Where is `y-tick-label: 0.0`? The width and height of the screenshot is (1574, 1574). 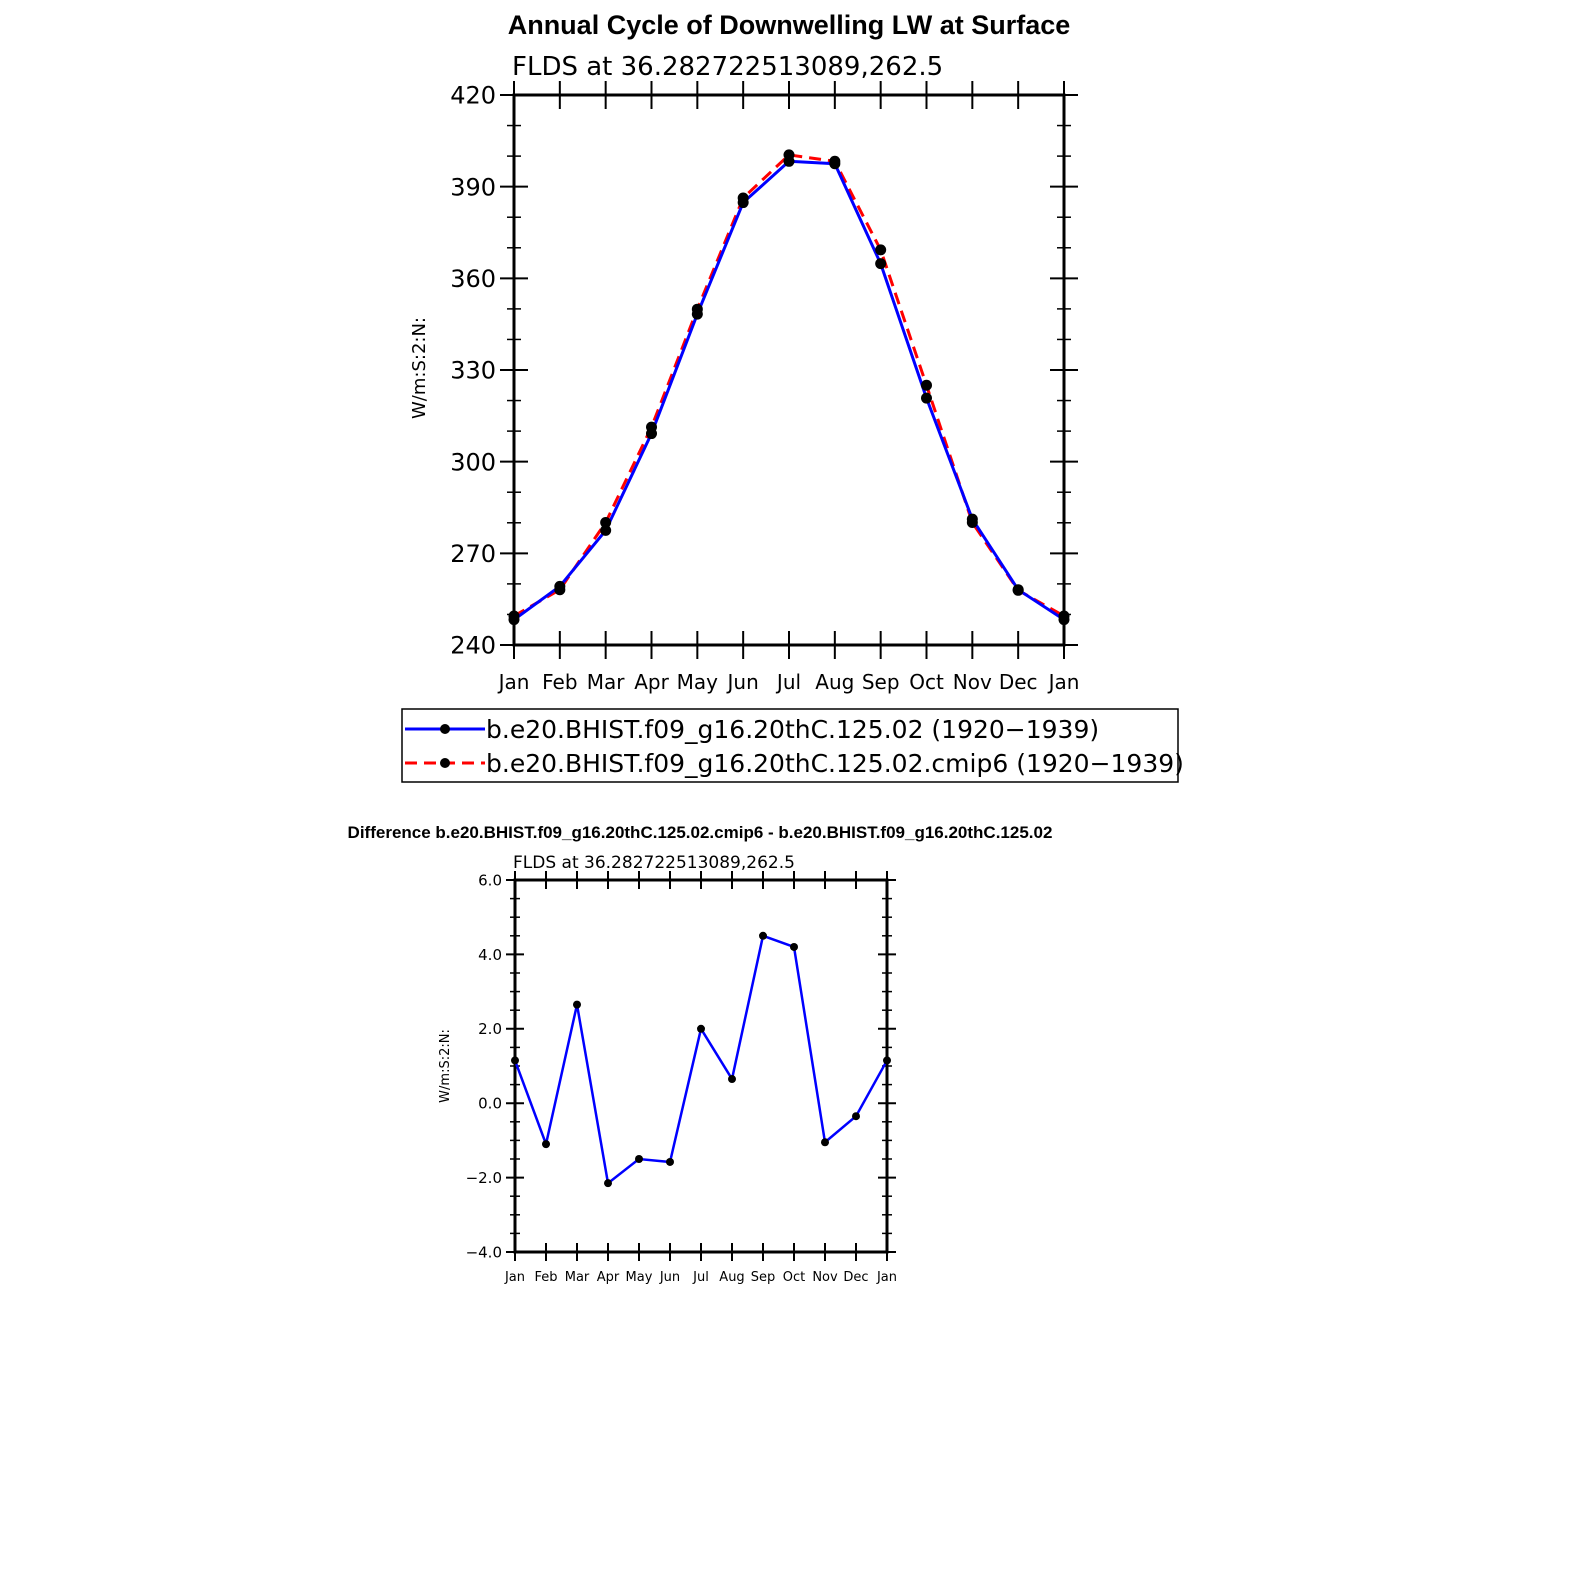
y-tick-label: 0.0 is located at coordinates (490, 1104).